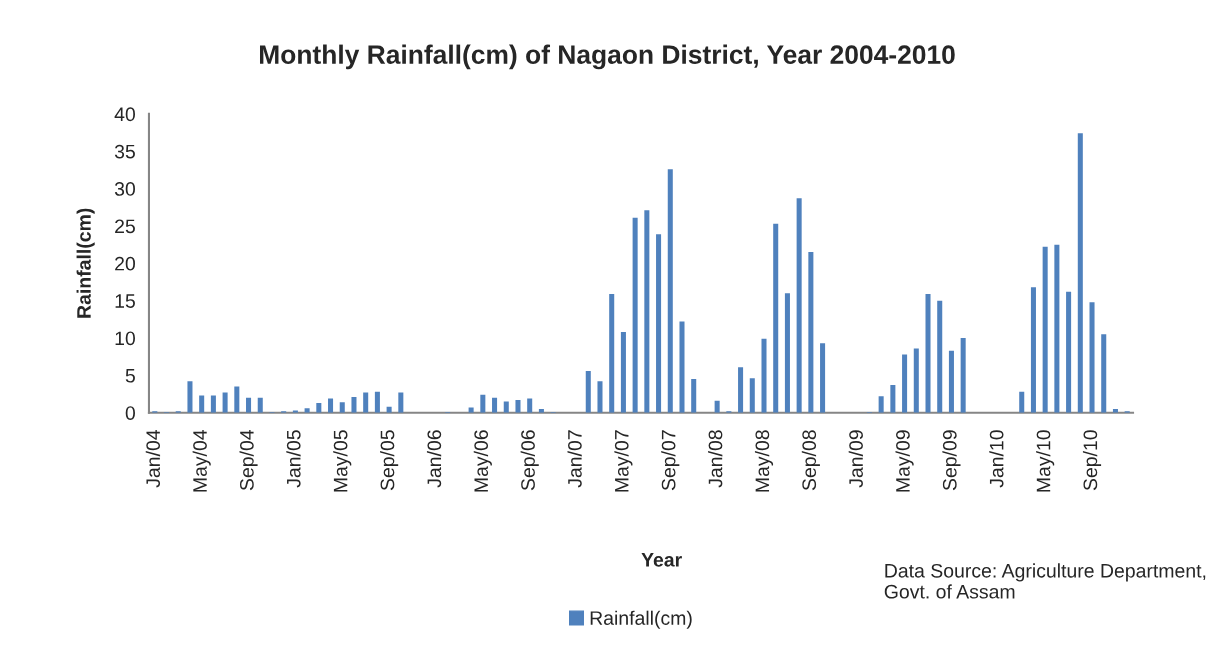  What do you see at coordinates (661, 560) in the screenshot?
I see `x-axis-title: Year` at bounding box center [661, 560].